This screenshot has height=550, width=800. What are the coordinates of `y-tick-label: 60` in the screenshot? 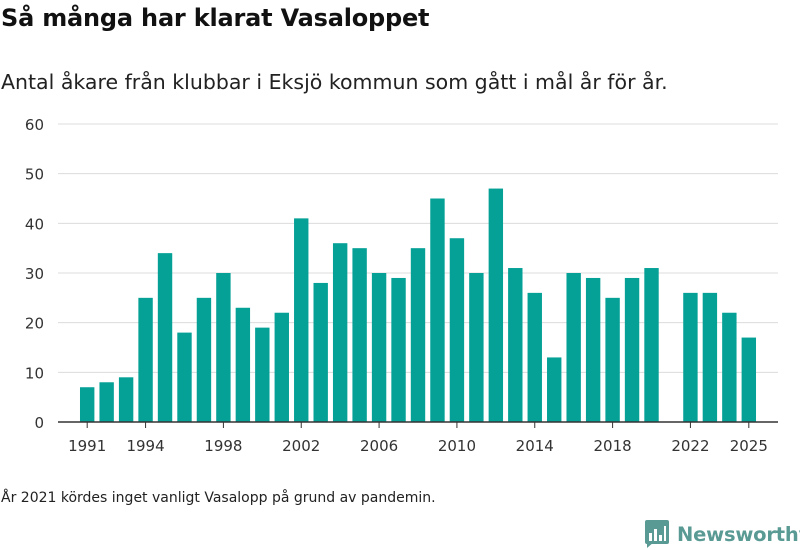 It's located at (34, 125).